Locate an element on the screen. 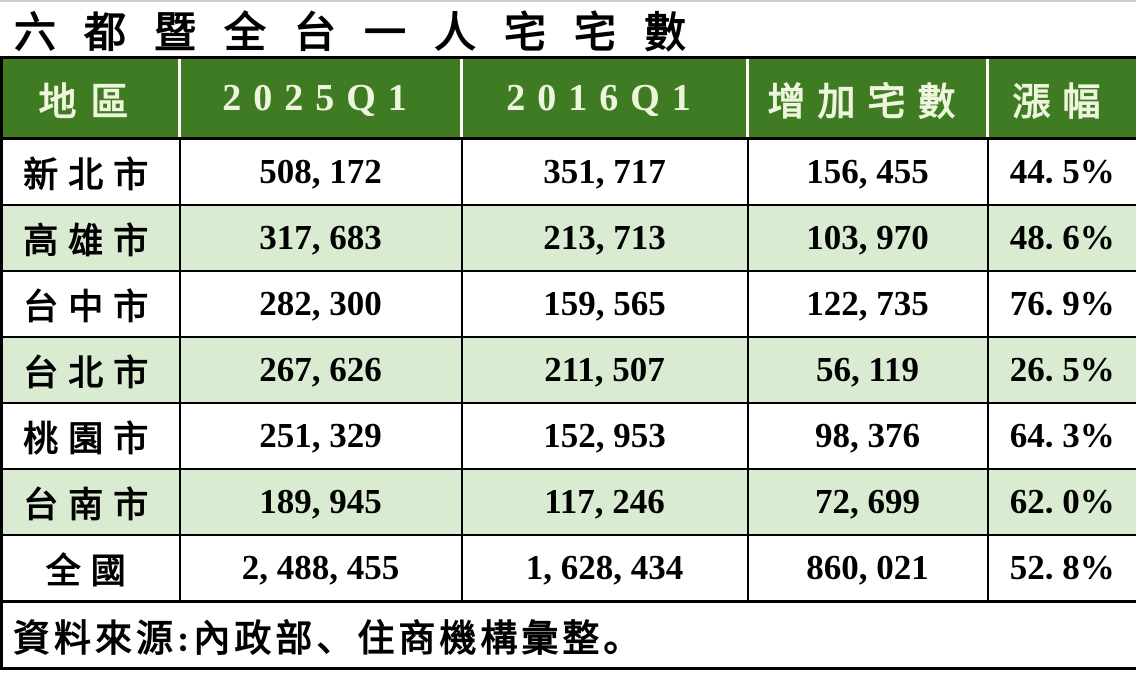 The height and width of the screenshot is (684, 1136). header-row: 地區 2025Q1 2016Q1 增加宅數 漲幅 is located at coordinates (568, 98).